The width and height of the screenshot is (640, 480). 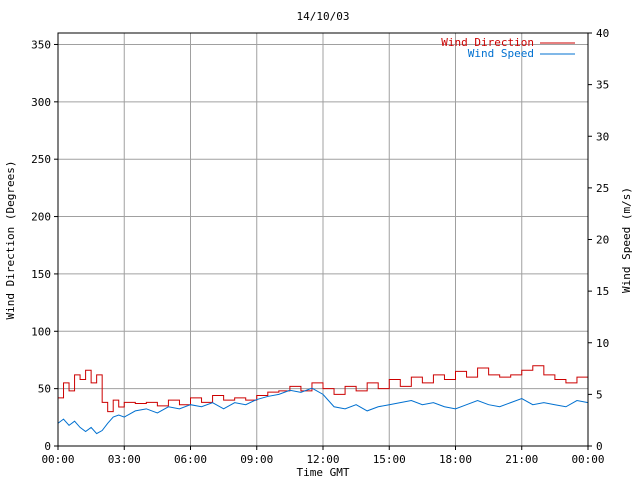 What do you see at coordinates (44, 389) in the screenshot?
I see `y-left-tick-label: 50` at bounding box center [44, 389].